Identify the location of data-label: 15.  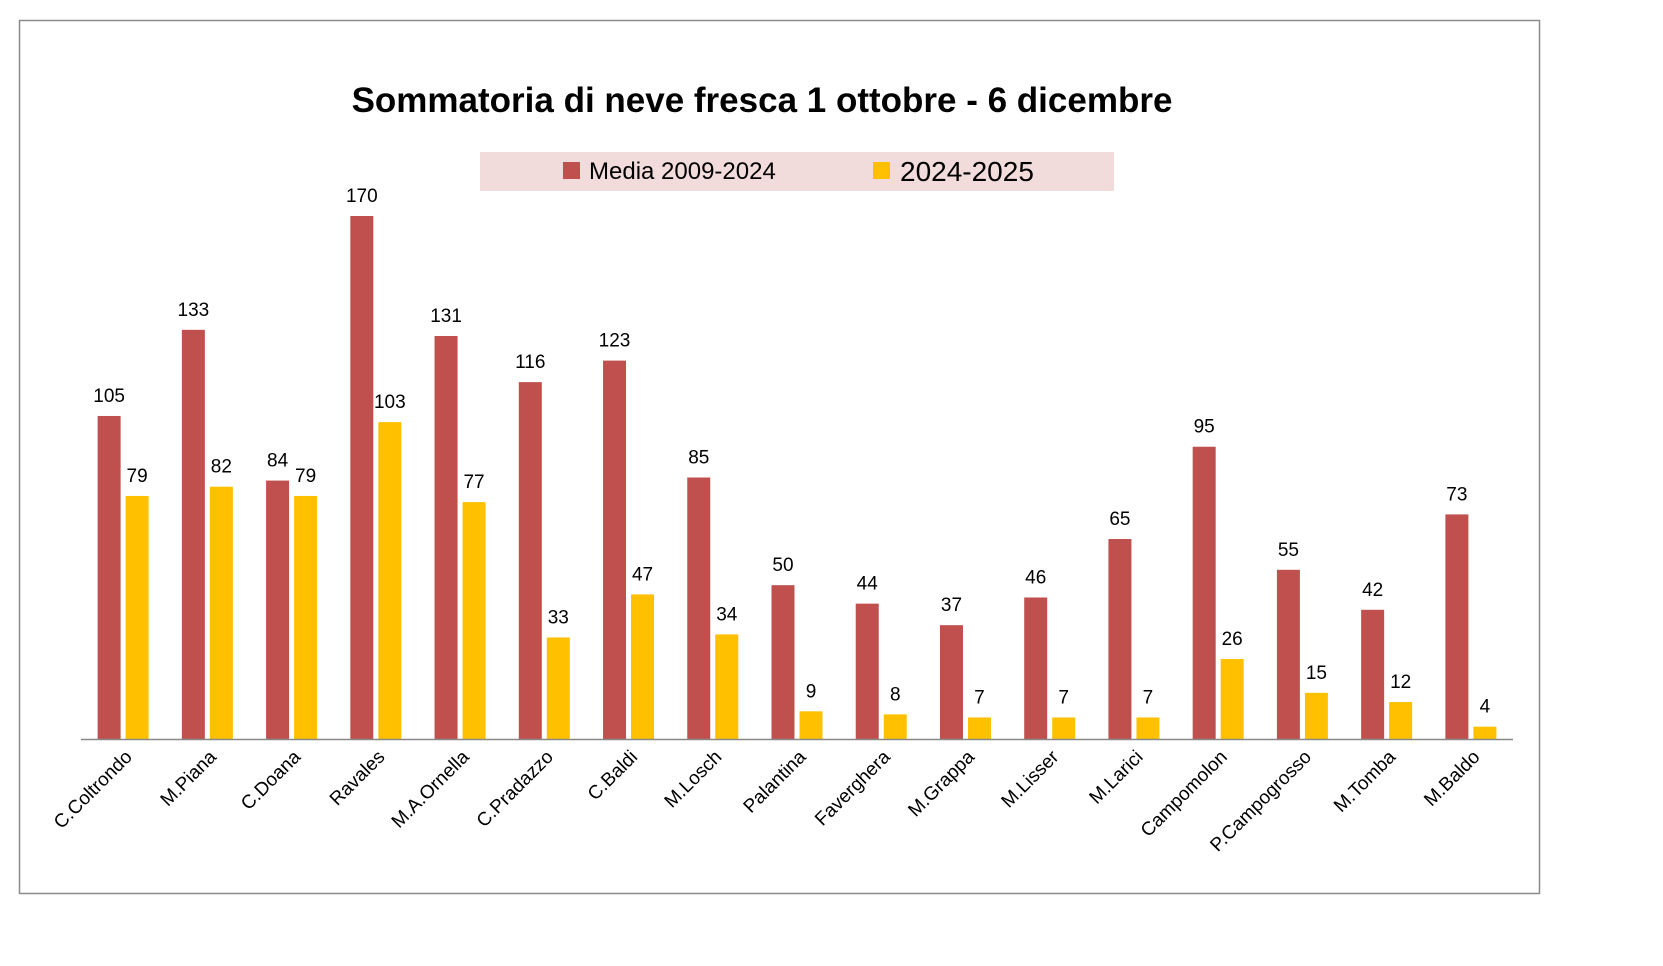
(1316, 673).